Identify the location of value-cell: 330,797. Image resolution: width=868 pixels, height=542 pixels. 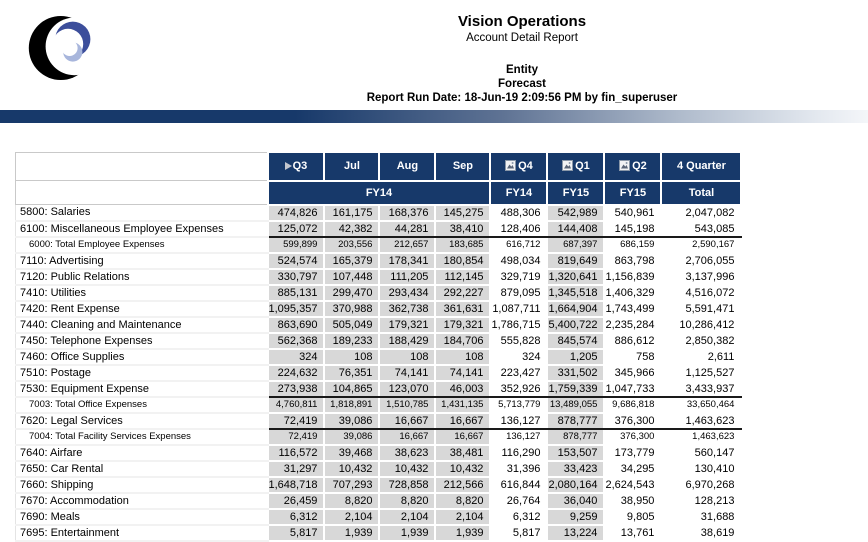
(296, 277).